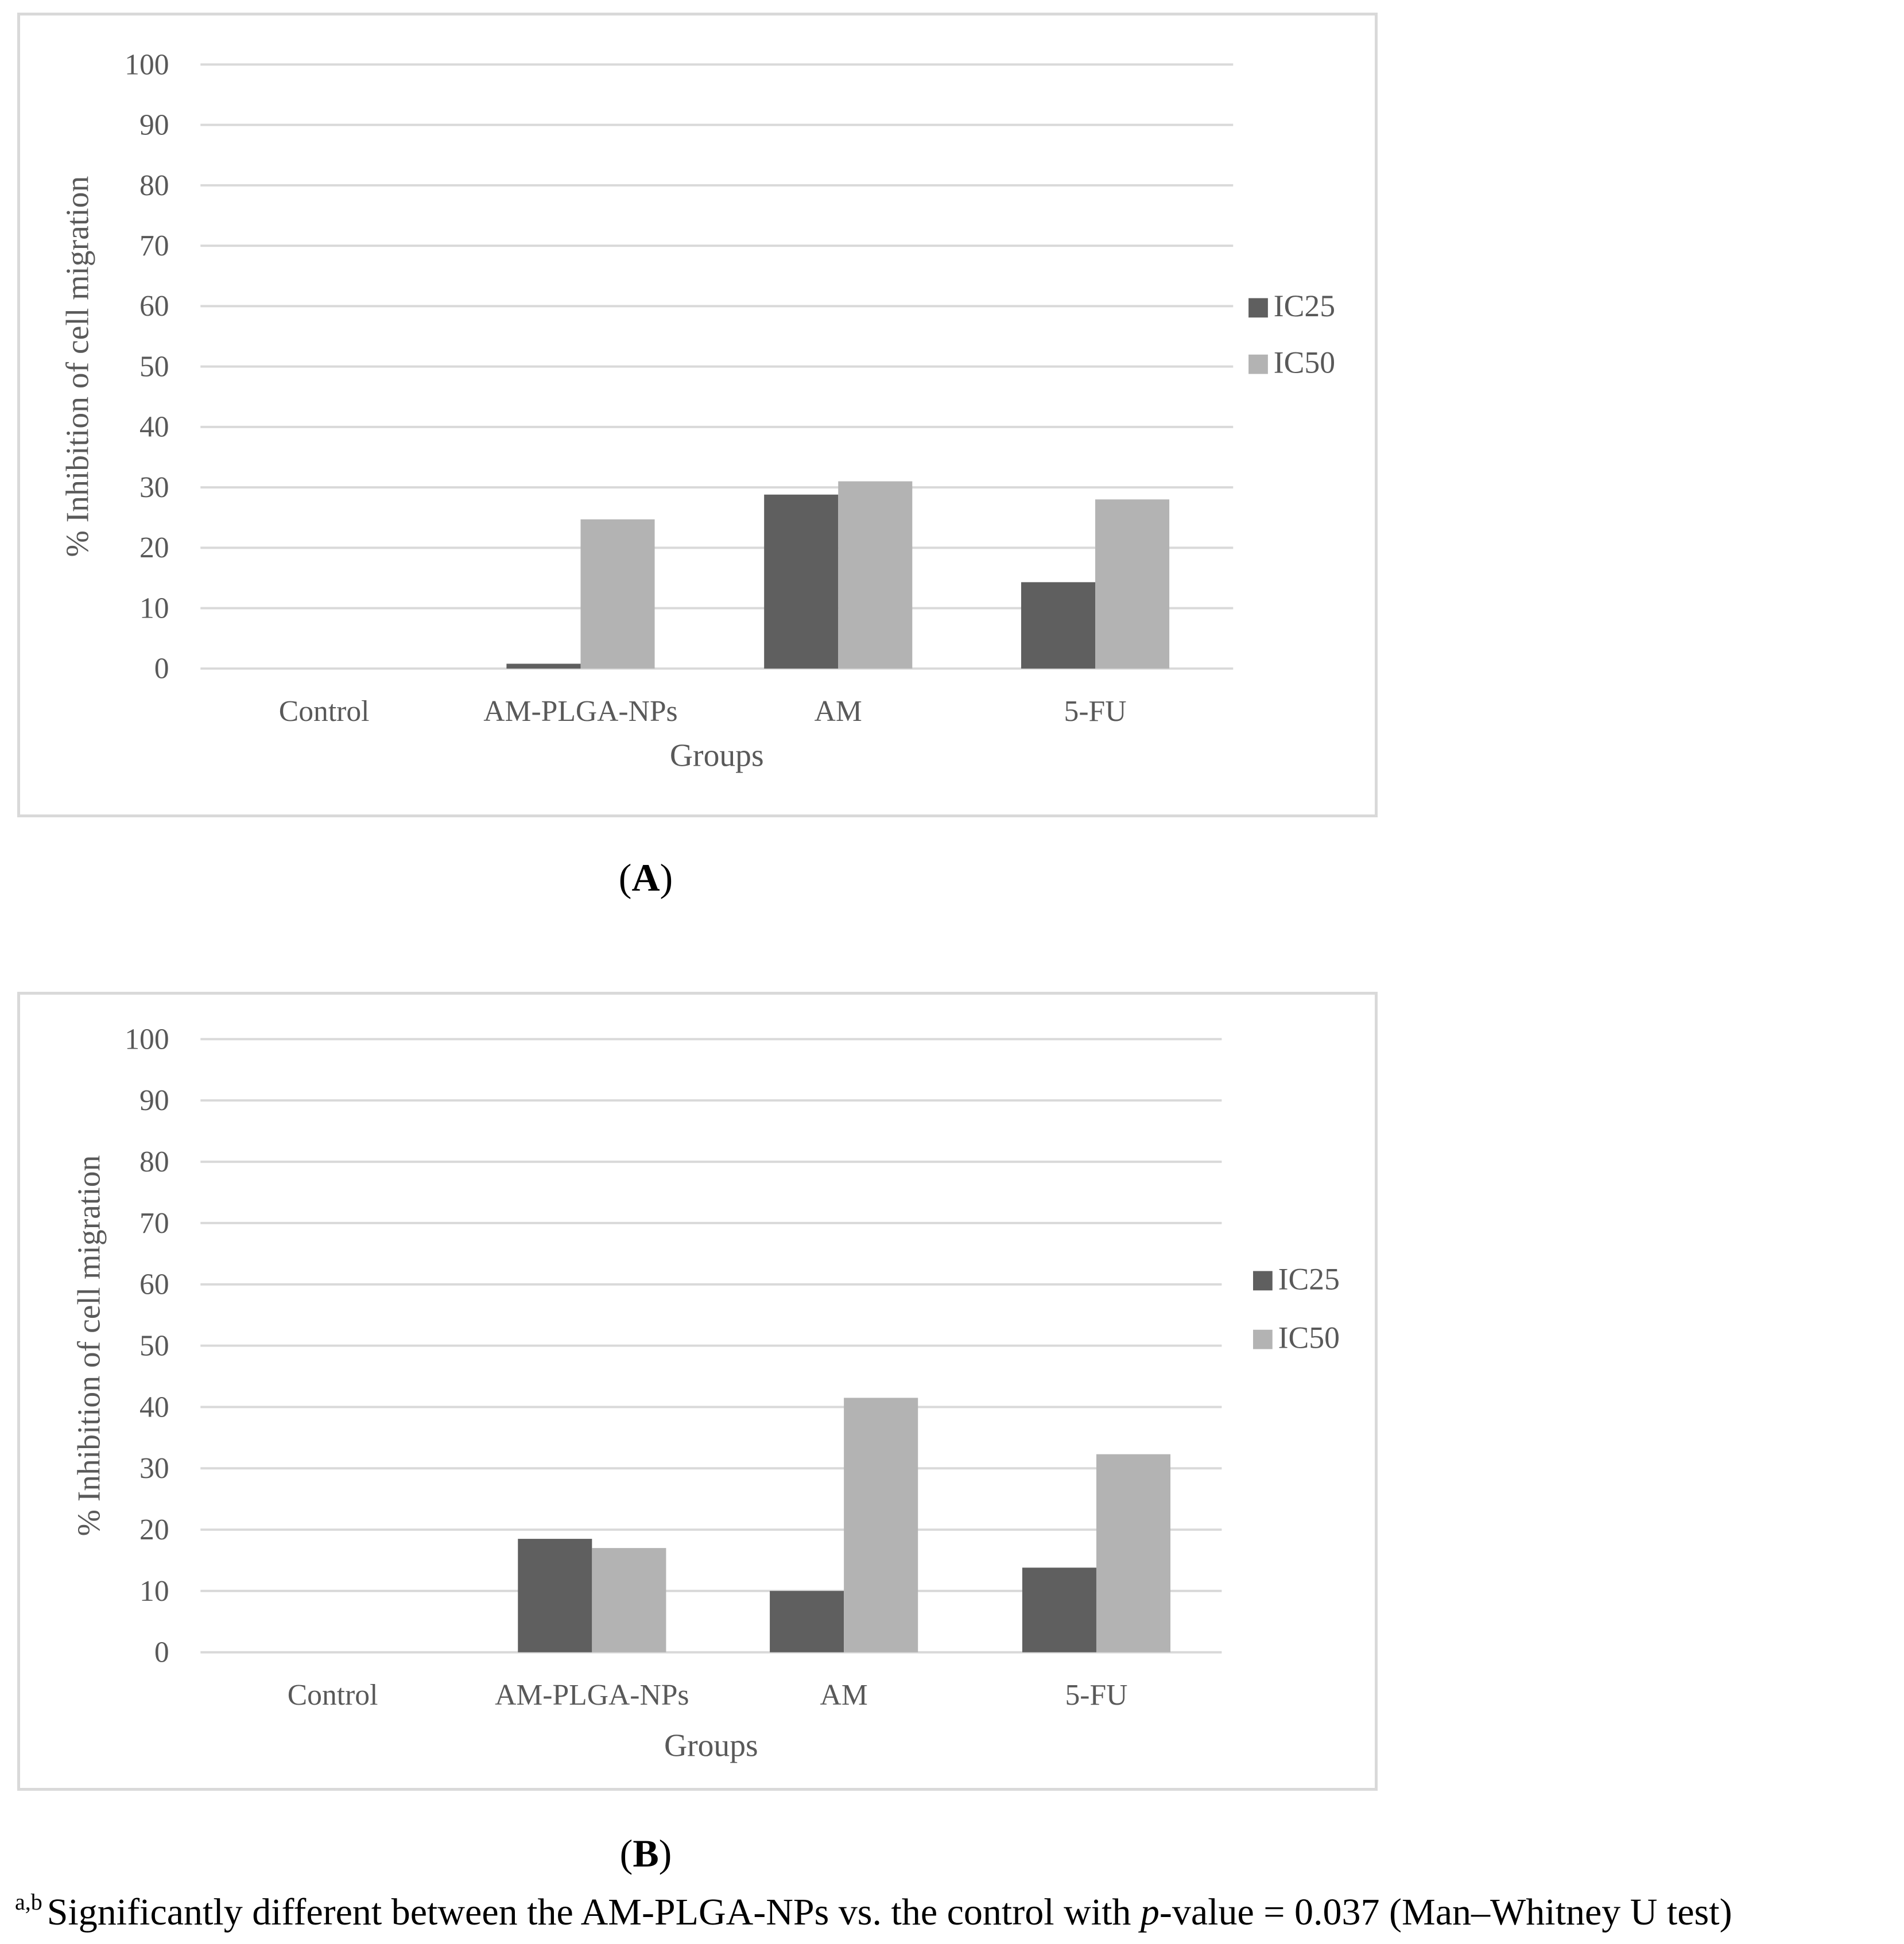 Image resolution: width=1904 pixels, height=1944 pixels. What do you see at coordinates (154, 366) in the screenshot?
I see `y-tick-label-a: 50` at bounding box center [154, 366].